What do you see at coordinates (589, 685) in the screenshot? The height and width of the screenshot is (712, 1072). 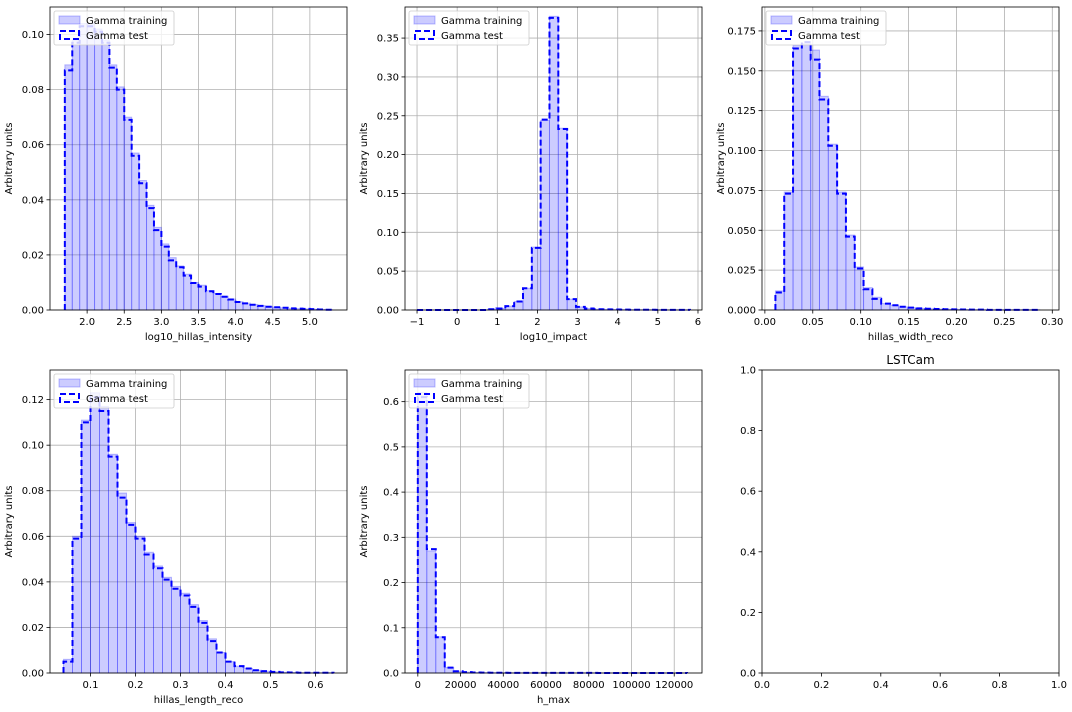 I see `x-tick-label: 80000` at bounding box center [589, 685].